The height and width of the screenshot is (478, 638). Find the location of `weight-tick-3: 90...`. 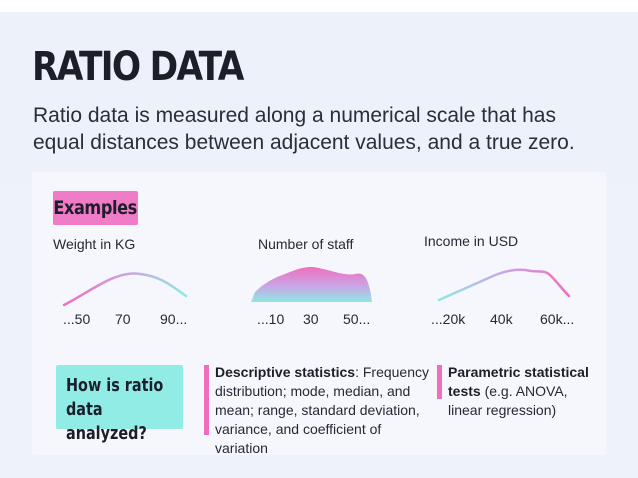

weight-tick-3: 90... is located at coordinates (174, 319).